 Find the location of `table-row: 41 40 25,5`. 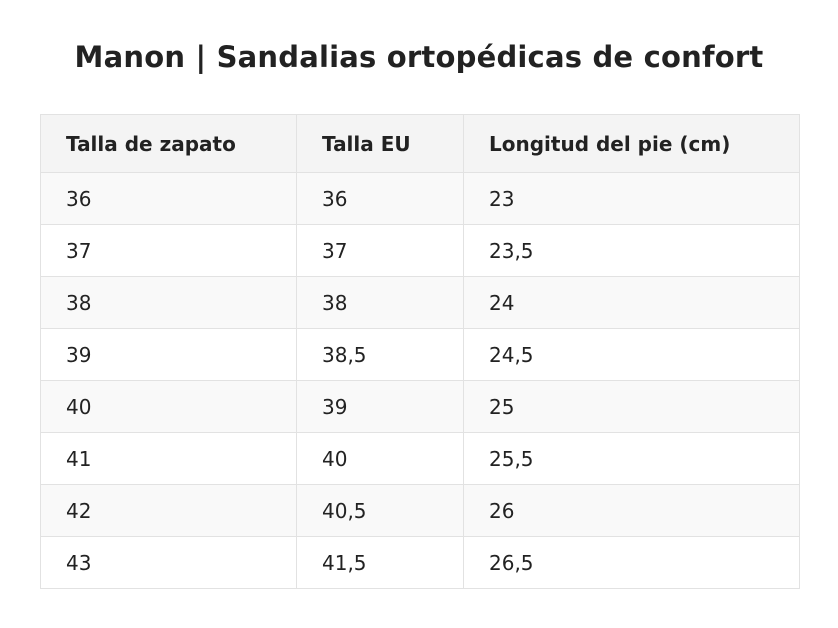

table-row: 41 40 25,5 is located at coordinates (420, 458).